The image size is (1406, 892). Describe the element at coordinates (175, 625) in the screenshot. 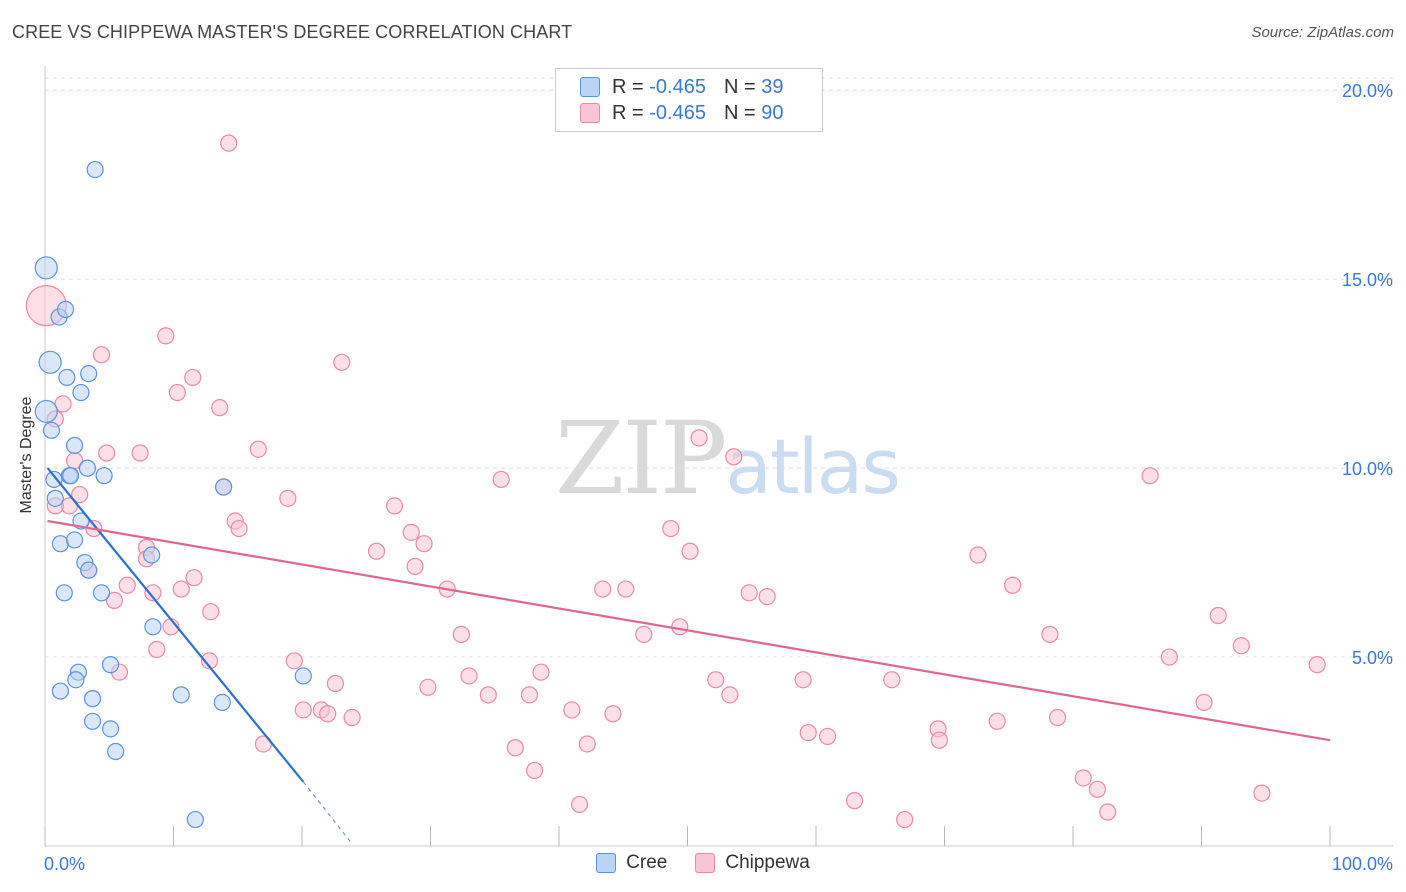

I see `cree-trendline` at that location.